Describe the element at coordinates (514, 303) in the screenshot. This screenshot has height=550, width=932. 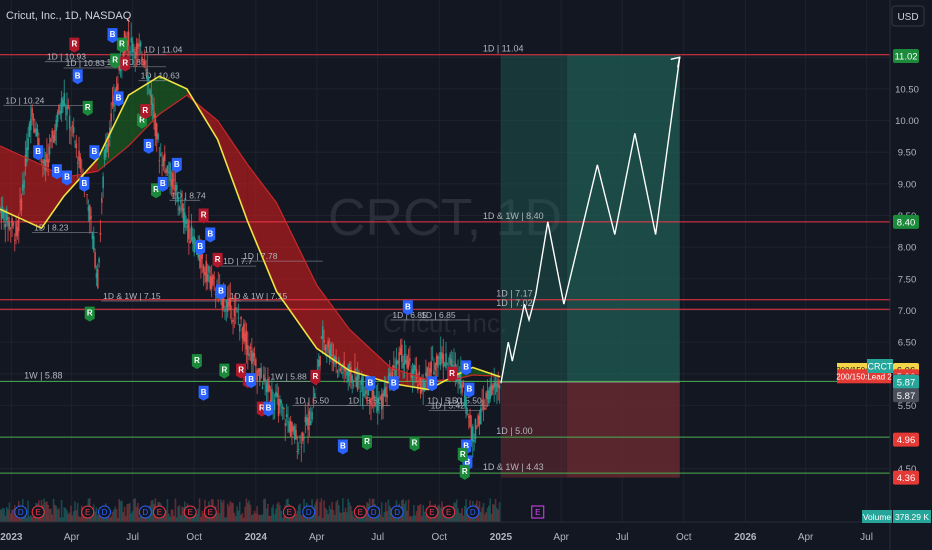
I see `level-label: 1D | 7.02` at that location.